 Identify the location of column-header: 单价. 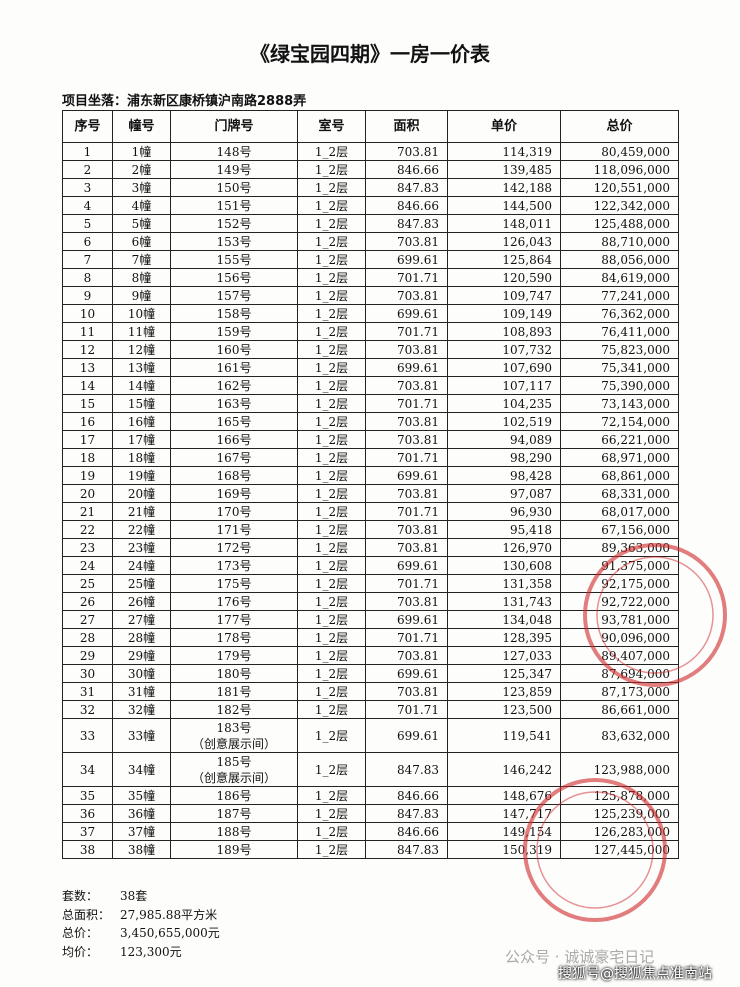
(504, 126).